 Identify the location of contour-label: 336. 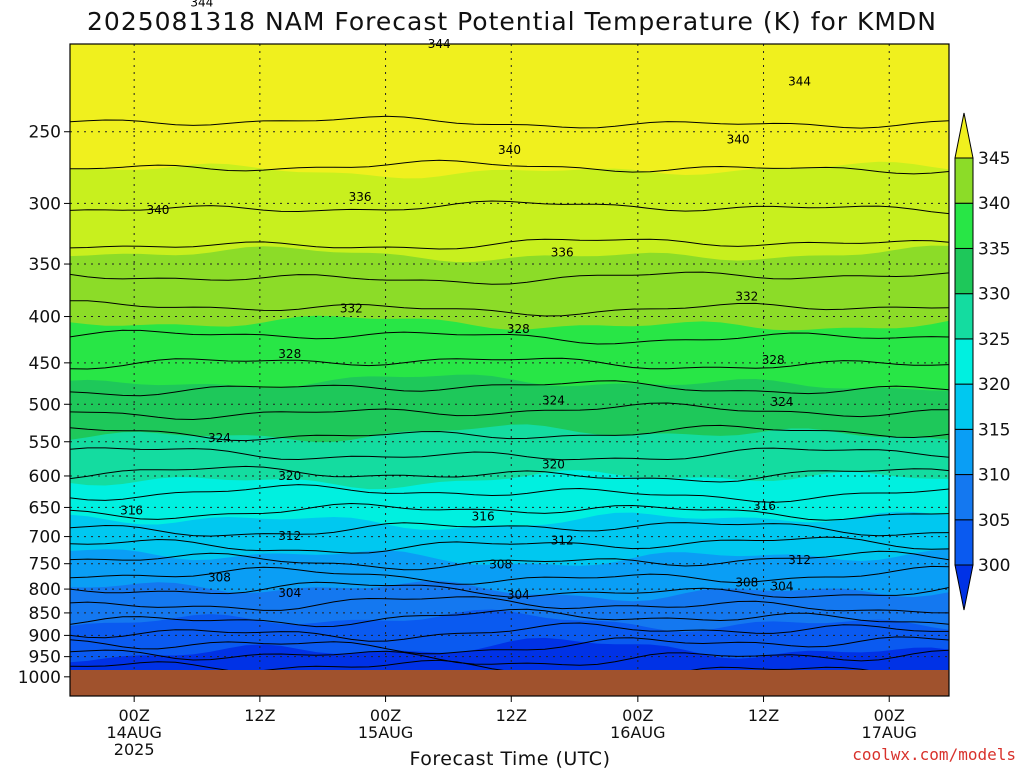
(562, 253).